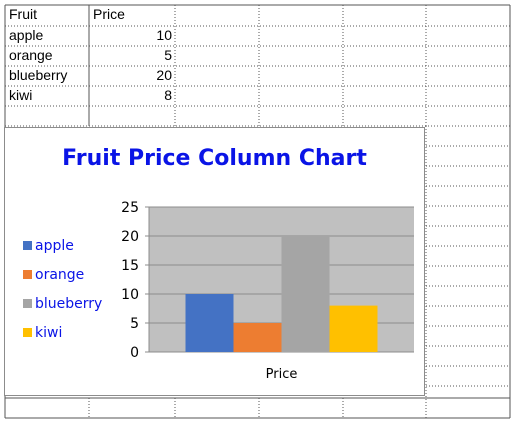 This screenshot has height=426, width=519. What do you see at coordinates (130, 237) in the screenshot?
I see `y-tick-label-20: 20` at bounding box center [130, 237].